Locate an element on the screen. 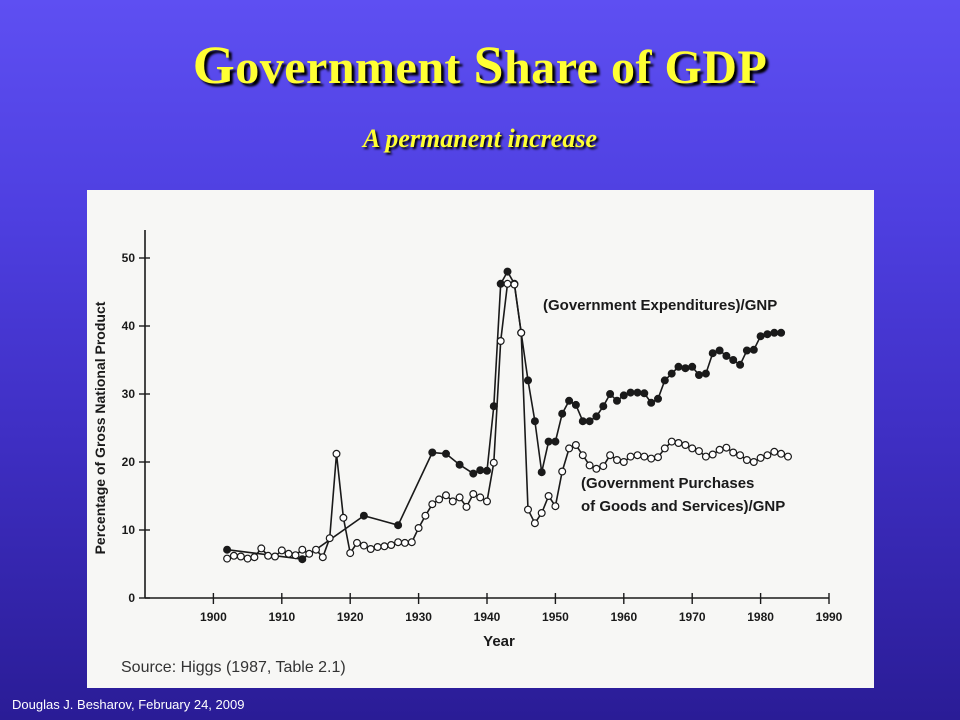 Image resolution: width=960 pixels, height=720 pixels. y-tick-label: 50 is located at coordinates (129, 258).